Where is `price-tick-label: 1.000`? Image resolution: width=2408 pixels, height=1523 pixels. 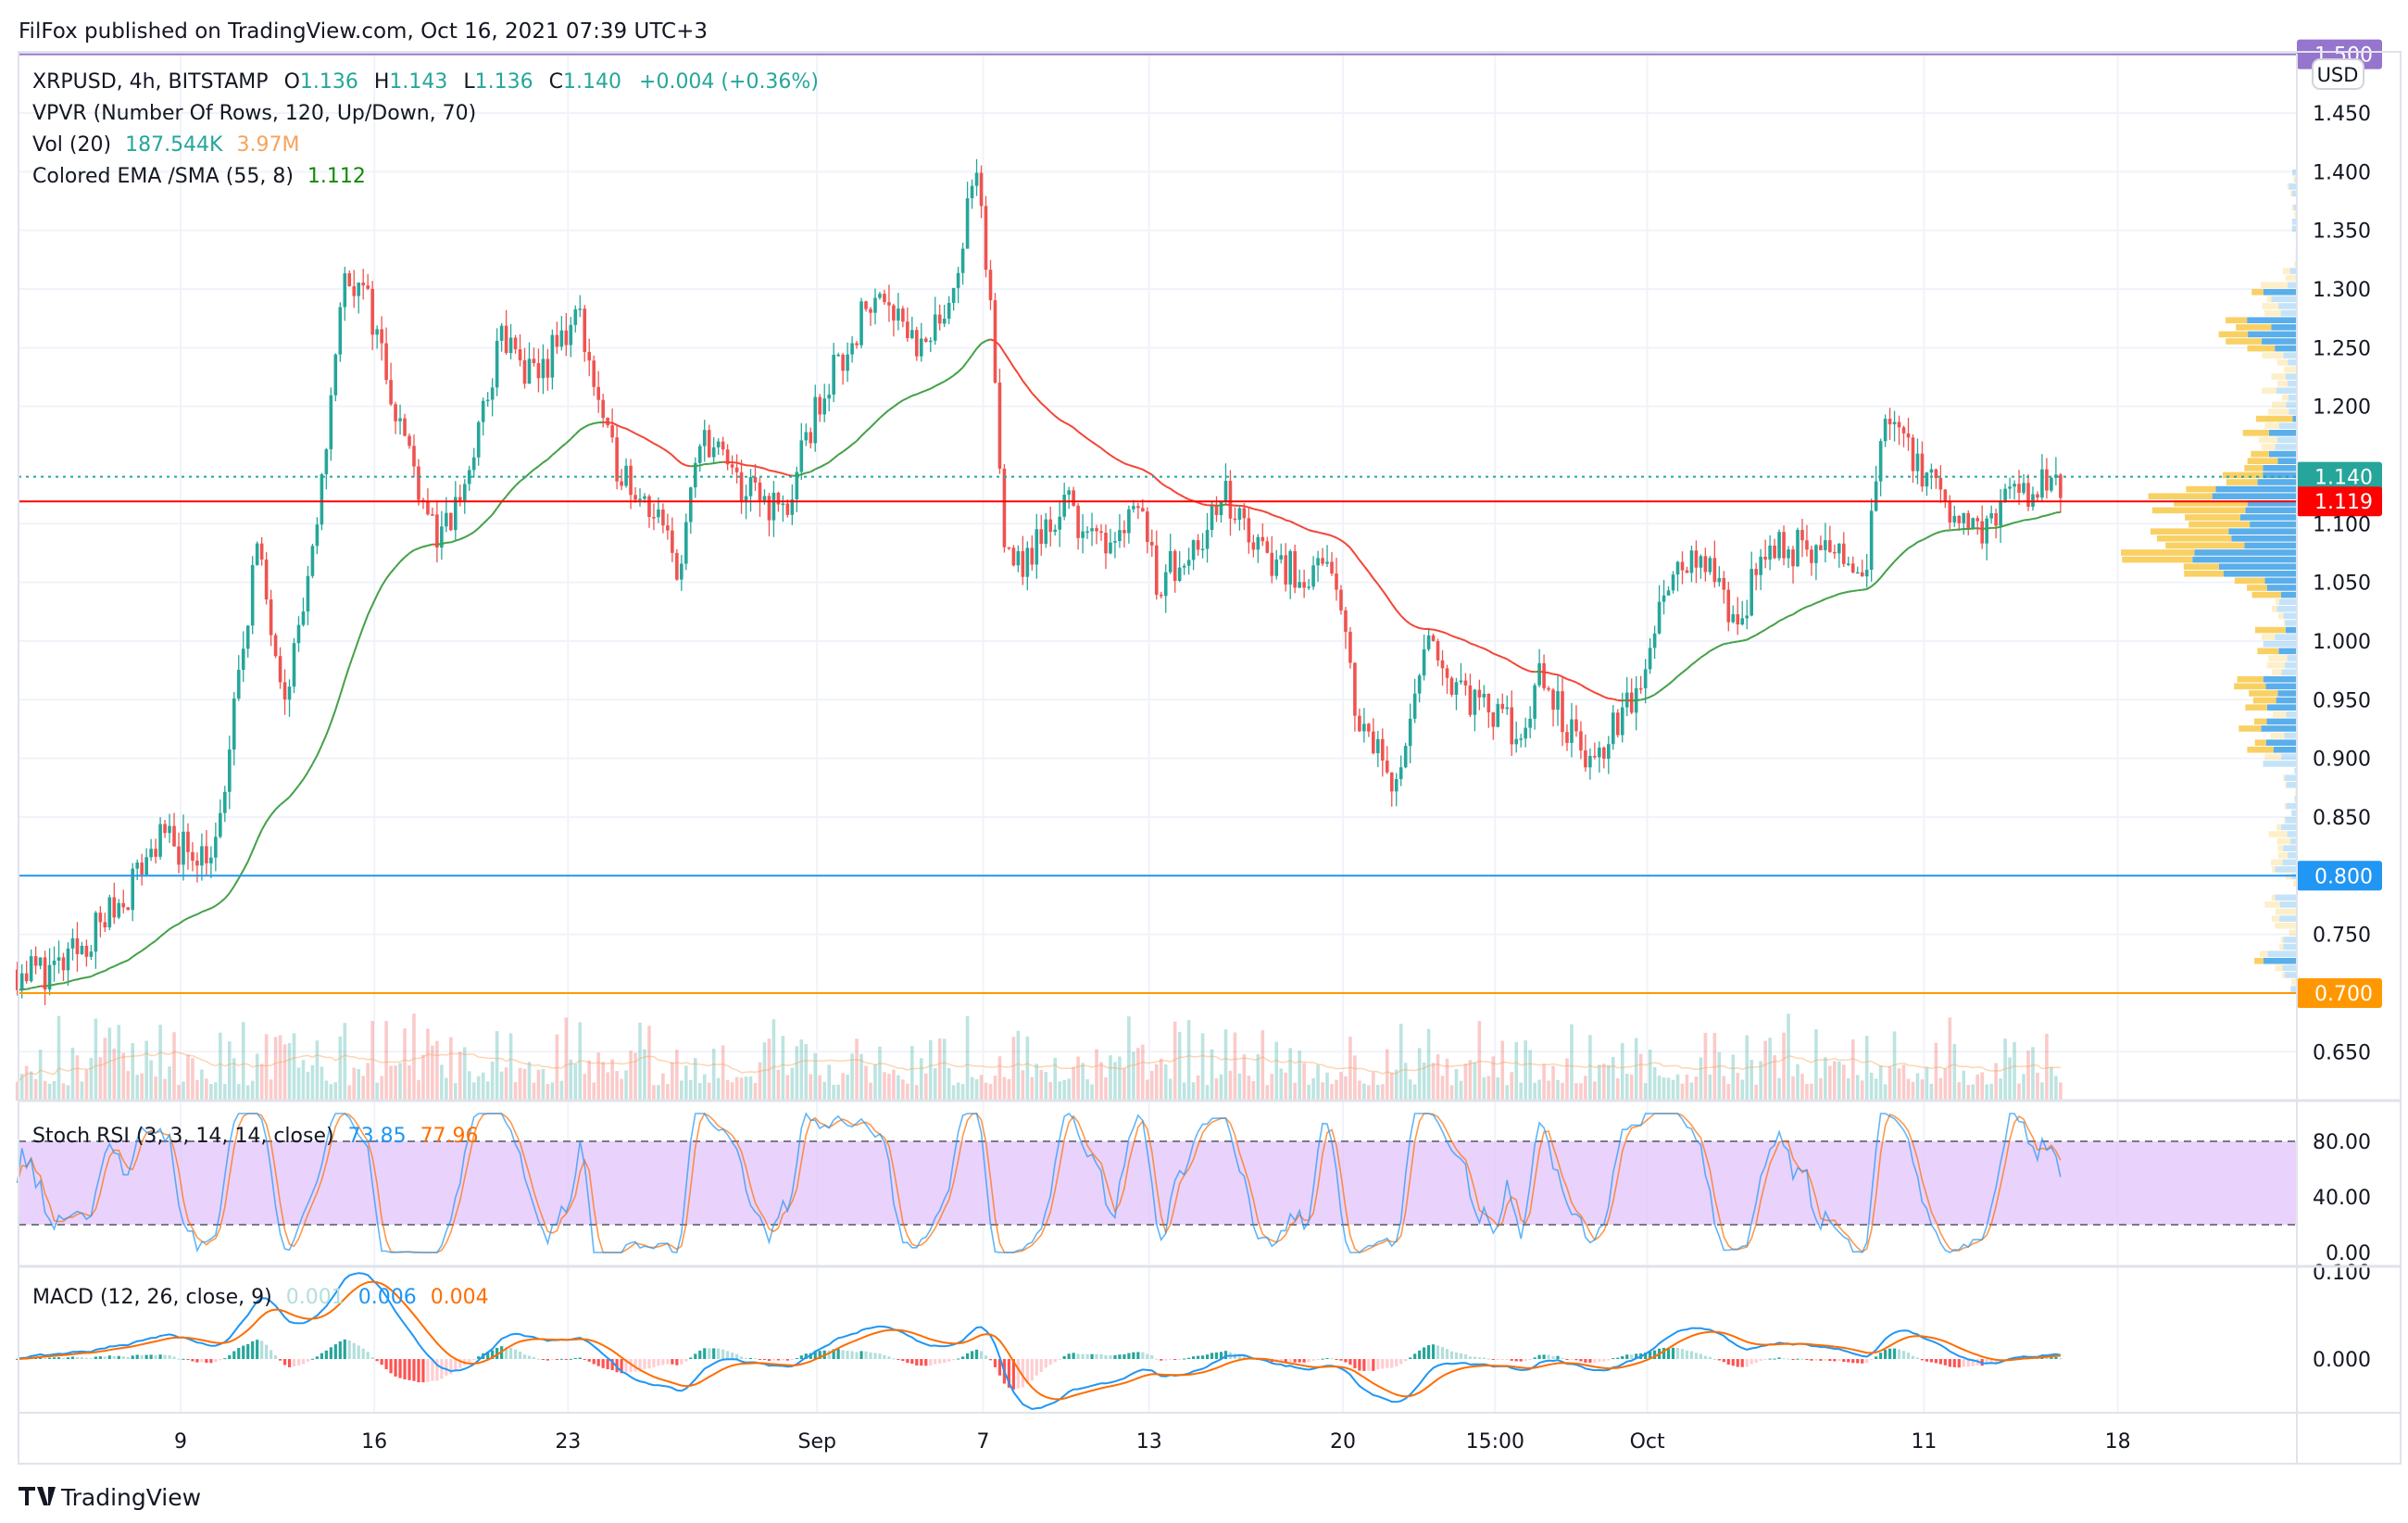 price-tick-label: 1.000 is located at coordinates (2342, 642).